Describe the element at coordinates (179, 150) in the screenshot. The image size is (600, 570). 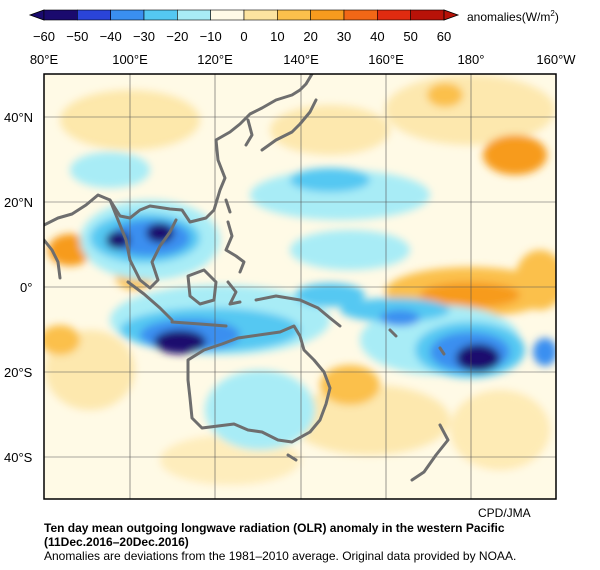
I see `asia-coastline` at that location.